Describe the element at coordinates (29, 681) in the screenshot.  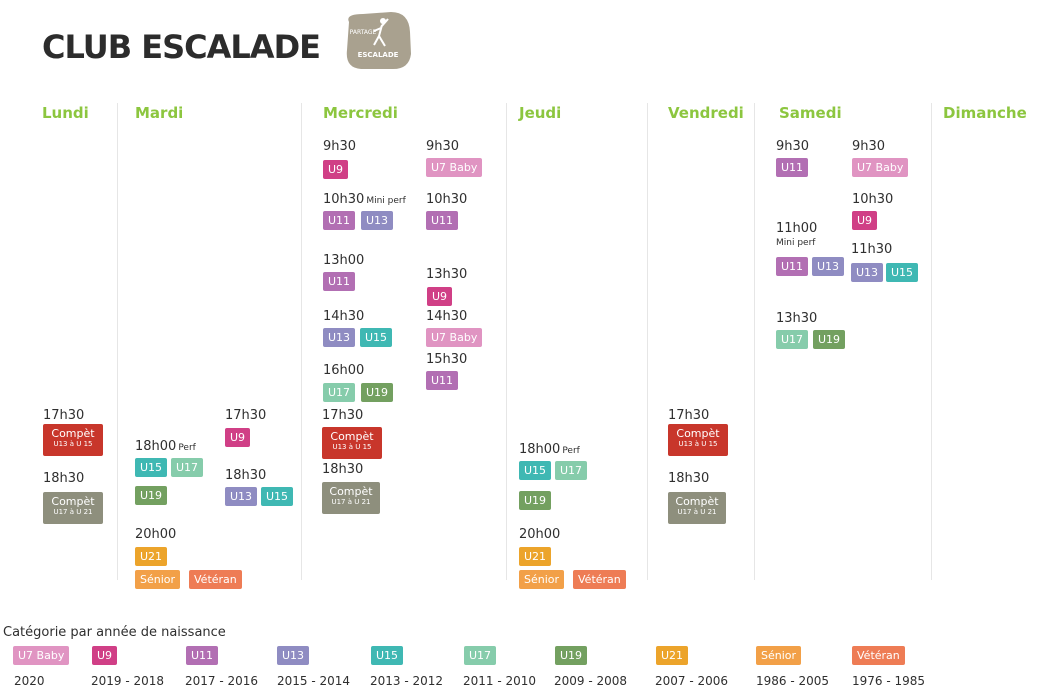
I see `legend-year-u7: 2020` at that location.